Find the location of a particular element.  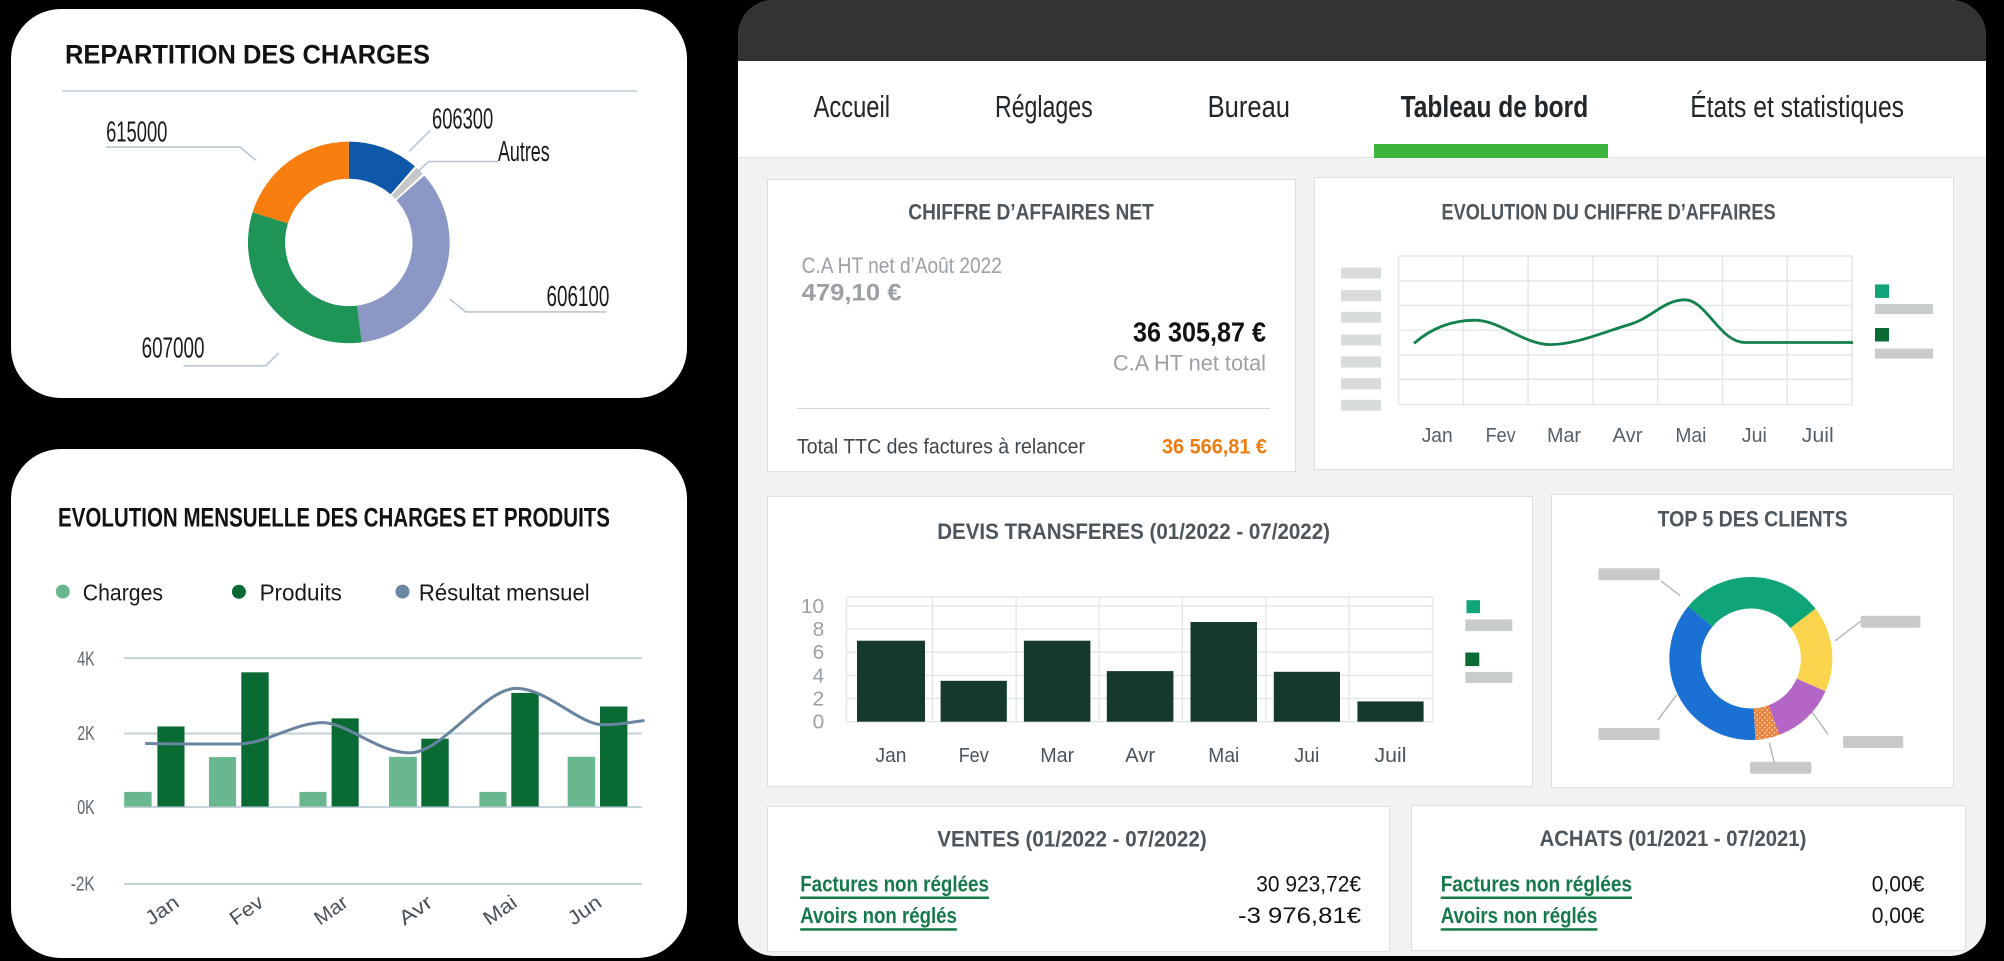

svg-text: Réglages is located at coordinates (1044, 106).